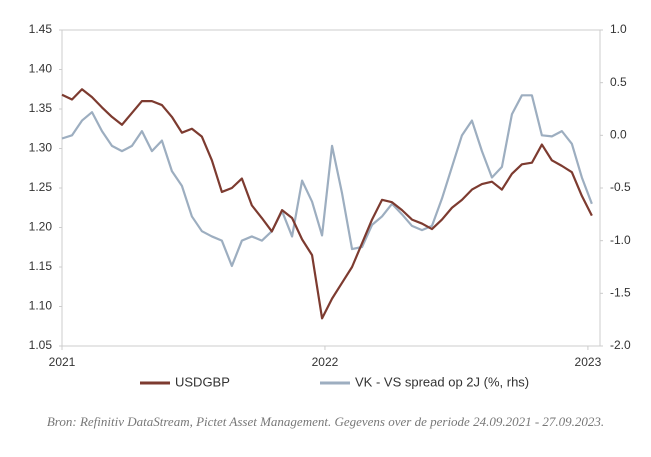 The image size is (651, 457). Describe the element at coordinates (588, 362) in the screenshot. I see `x-tick-label: 2023` at that location.